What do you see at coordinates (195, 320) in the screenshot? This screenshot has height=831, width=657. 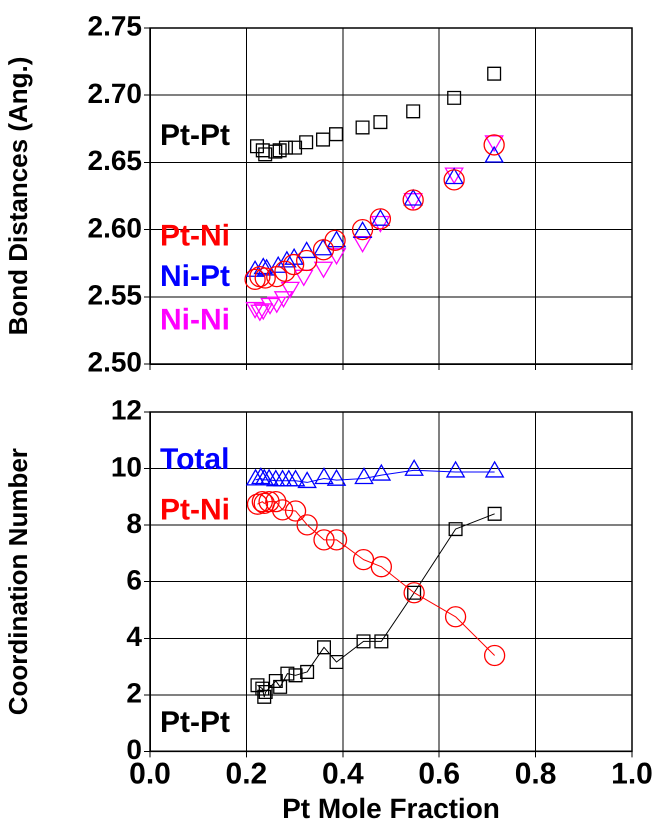 I see `series-label: Ni-Ni` at bounding box center [195, 320].